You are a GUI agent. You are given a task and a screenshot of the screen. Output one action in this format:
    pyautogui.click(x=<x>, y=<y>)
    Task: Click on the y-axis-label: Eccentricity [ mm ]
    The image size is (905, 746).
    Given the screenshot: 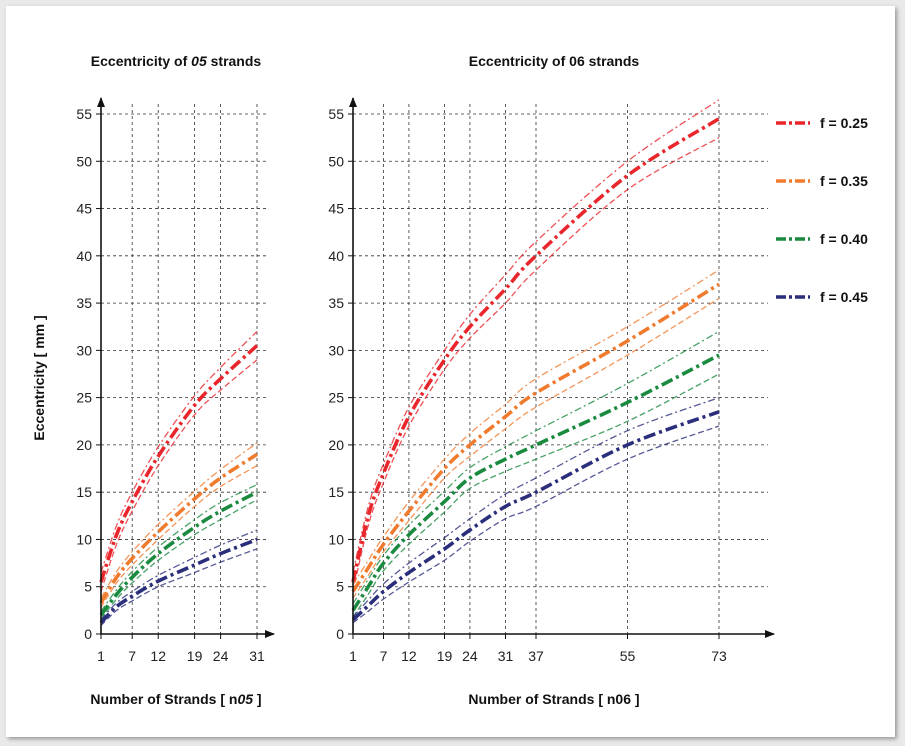 What is the action you would take?
    pyautogui.click(x=39, y=377)
    